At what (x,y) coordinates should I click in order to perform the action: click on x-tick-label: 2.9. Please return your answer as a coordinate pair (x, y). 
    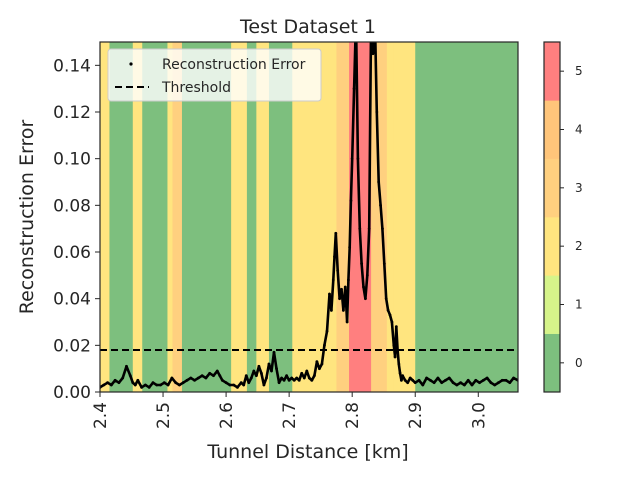
    Looking at the image, I should click on (416, 415).